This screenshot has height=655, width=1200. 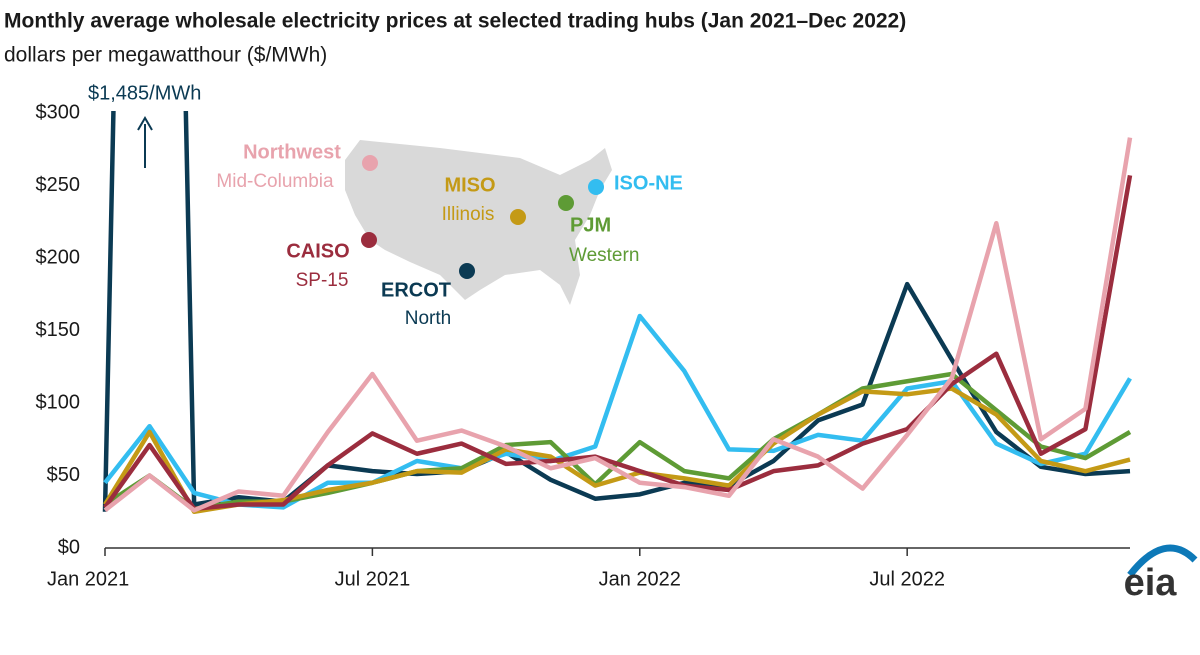 I want to click on x-tick-label: Jan 2022, so click(x=640, y=579).